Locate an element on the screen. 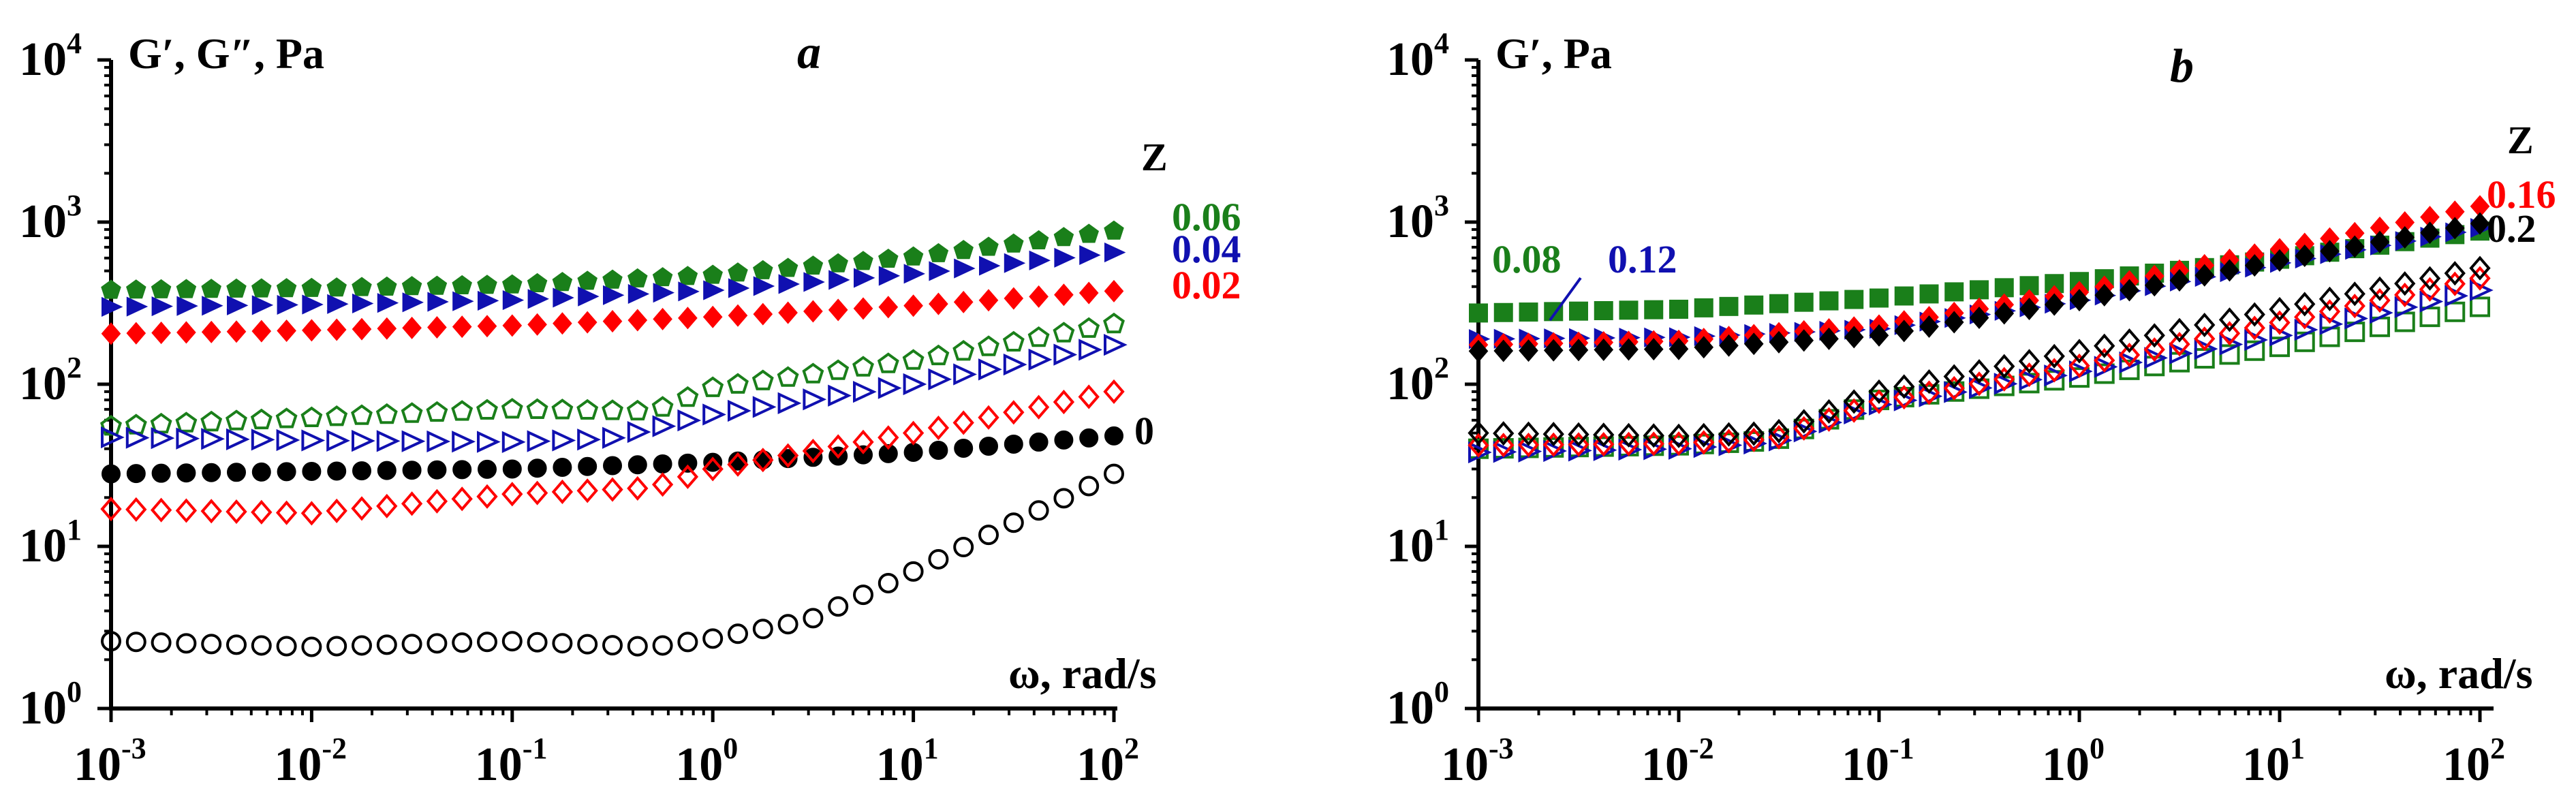 The image size is (2576, 810). y-tick-label: 10⁰ is located at coordinates (1418, 704).